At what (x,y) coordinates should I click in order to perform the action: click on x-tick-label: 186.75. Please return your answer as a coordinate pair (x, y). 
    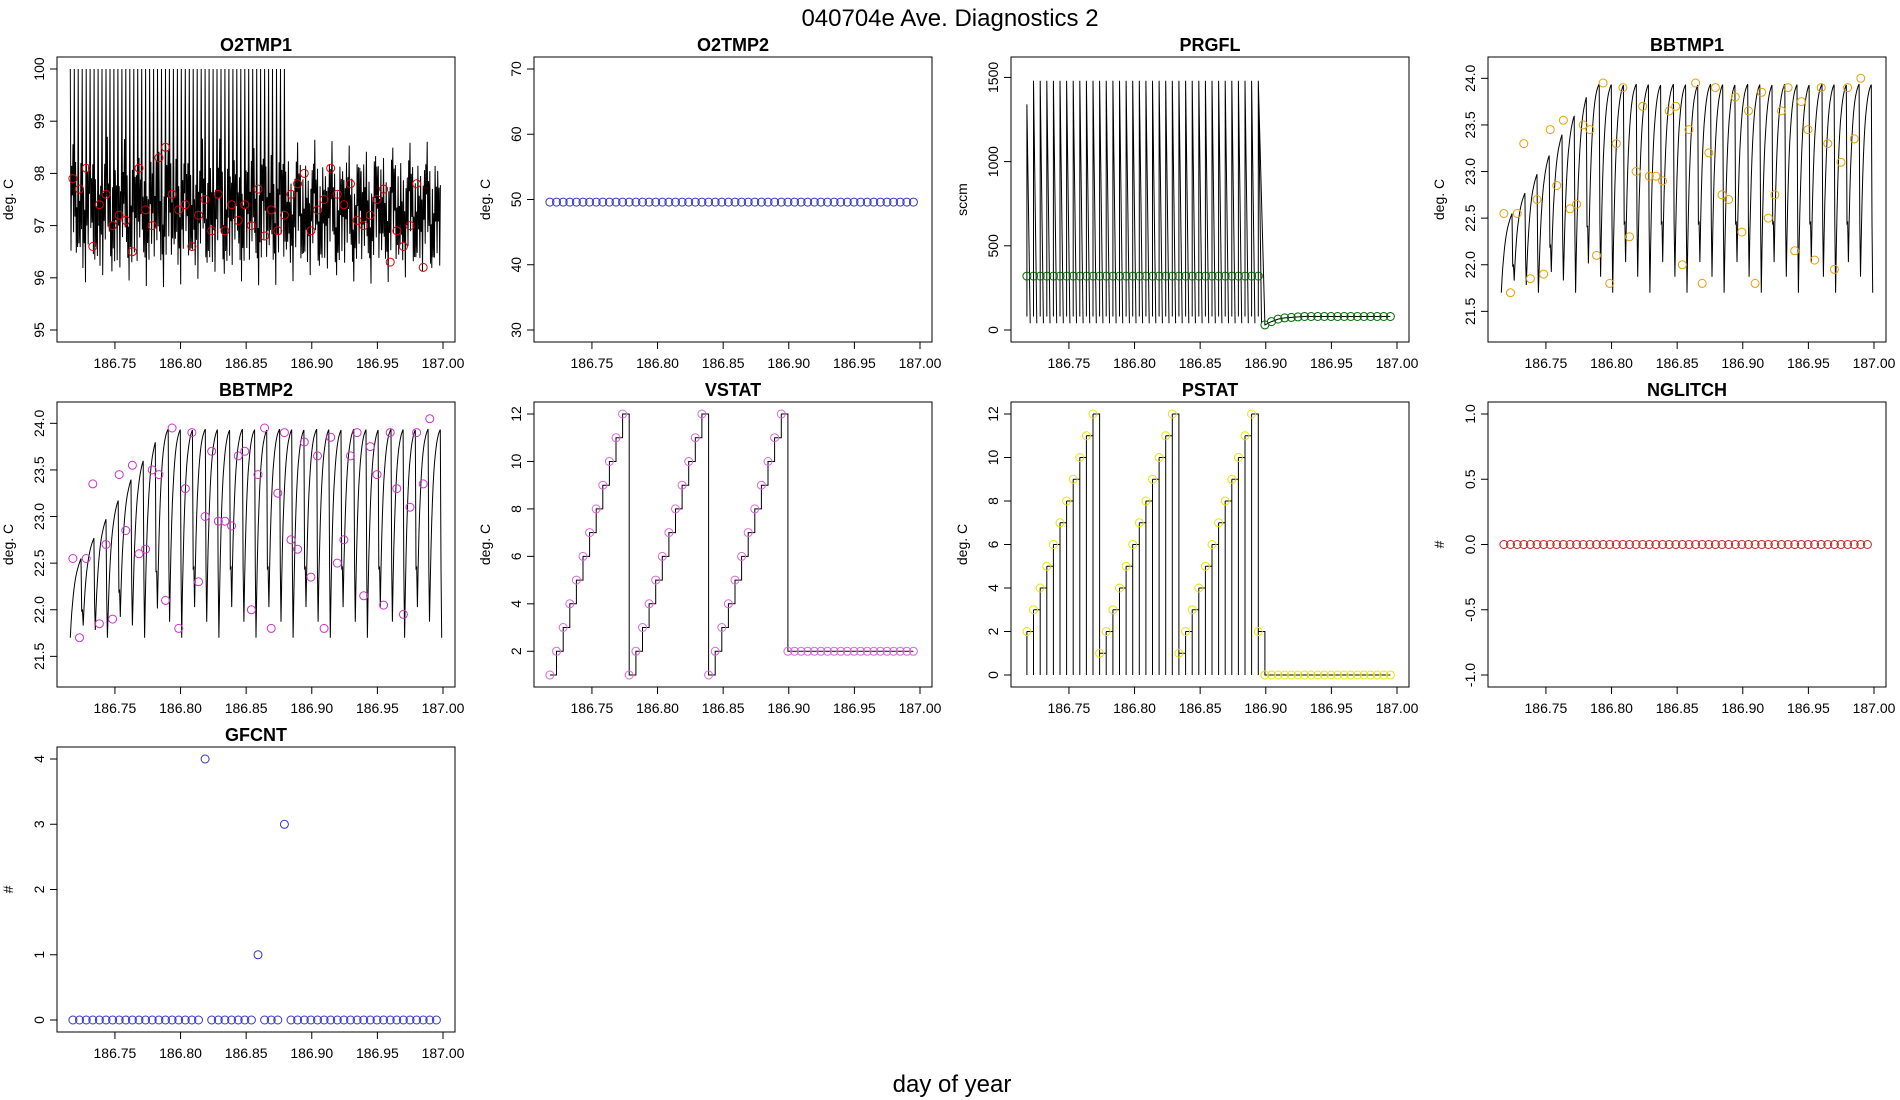
    Looking at the image, I should click on (592, 708).